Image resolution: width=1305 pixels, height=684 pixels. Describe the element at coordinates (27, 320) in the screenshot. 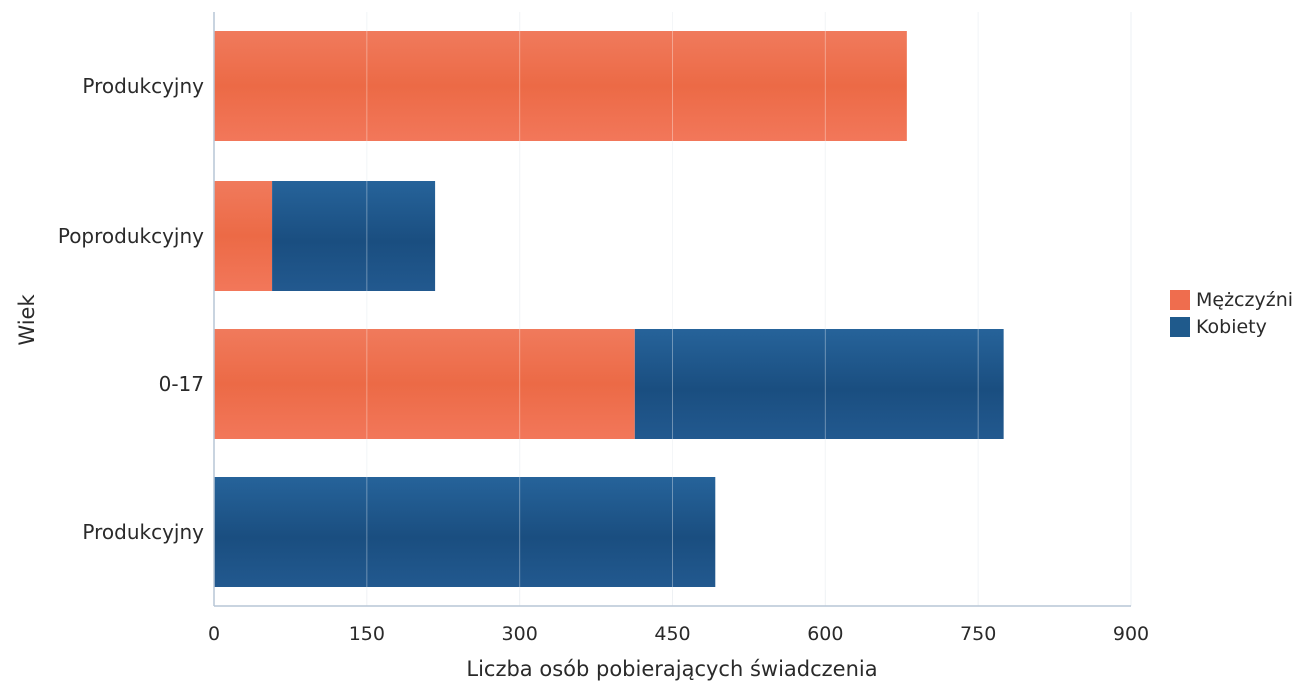

I see `y-axis-title: Wiek` at that location.